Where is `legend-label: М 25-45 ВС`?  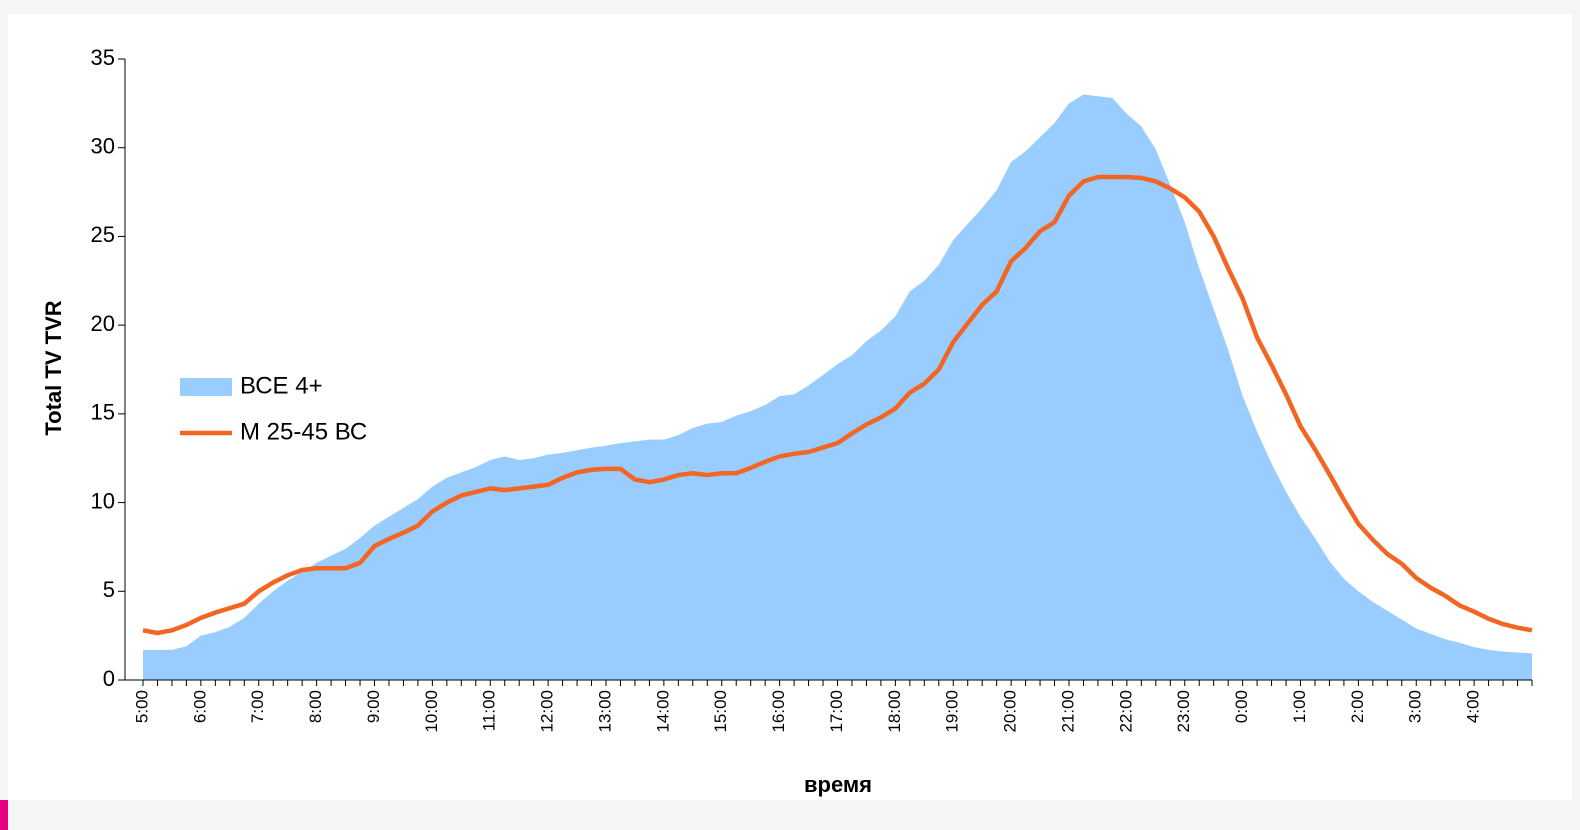
legend-label: М 25-45 ВС is located at coordinates (303, 431).